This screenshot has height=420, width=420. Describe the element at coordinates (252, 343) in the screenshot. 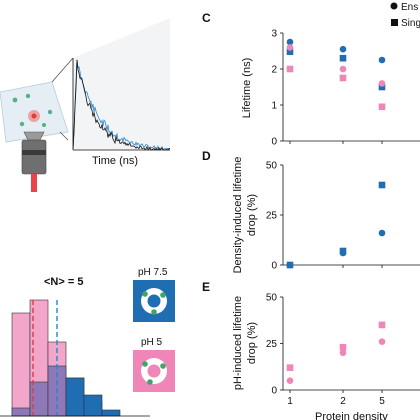

I see `chart-e-ylabel-line2: drop (%)` at that location.